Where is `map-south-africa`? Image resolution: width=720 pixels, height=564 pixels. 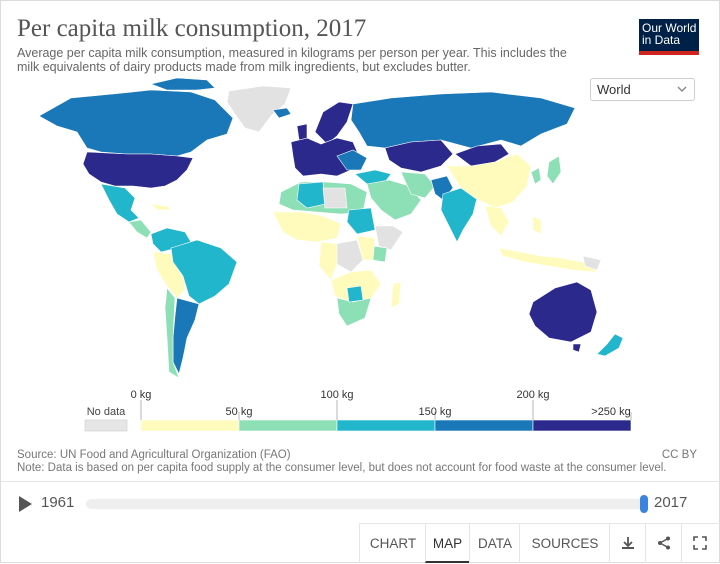 map-south-africa is located at coordinates (354, 312).